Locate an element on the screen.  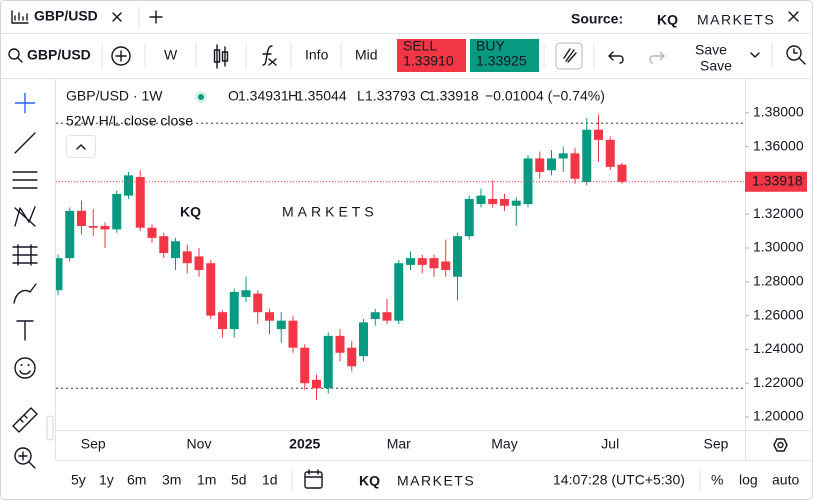
indicators-button is located at coordinates (269, 55).